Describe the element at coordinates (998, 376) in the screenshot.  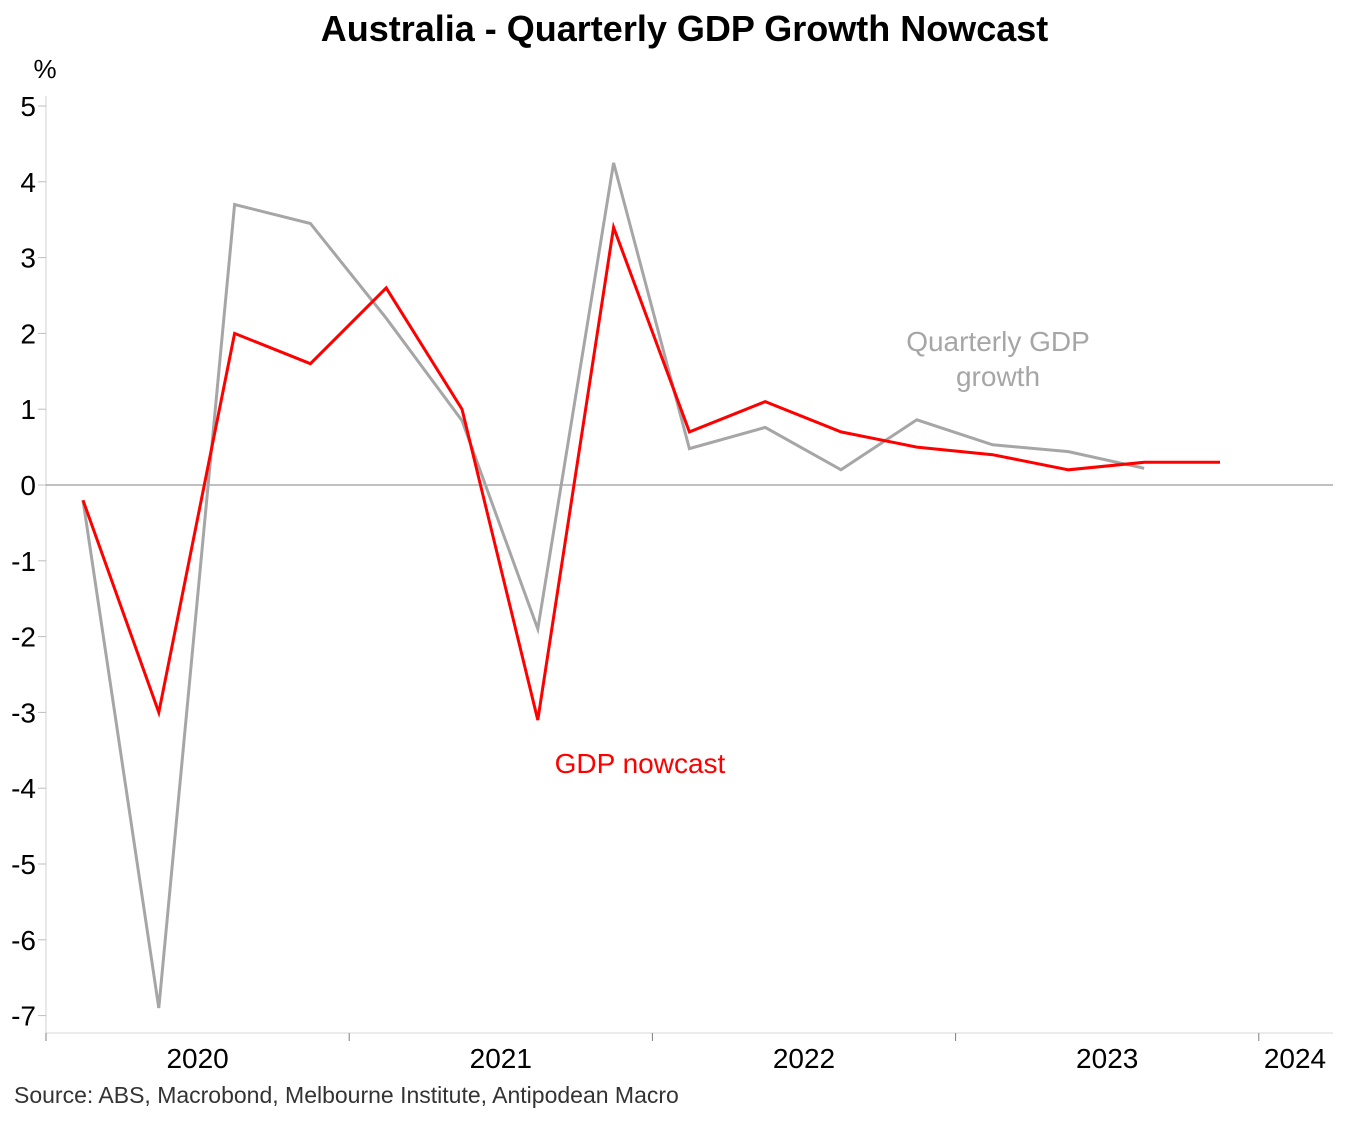
I see `annotation-quarterly-gdp-growth: growth` at that location.